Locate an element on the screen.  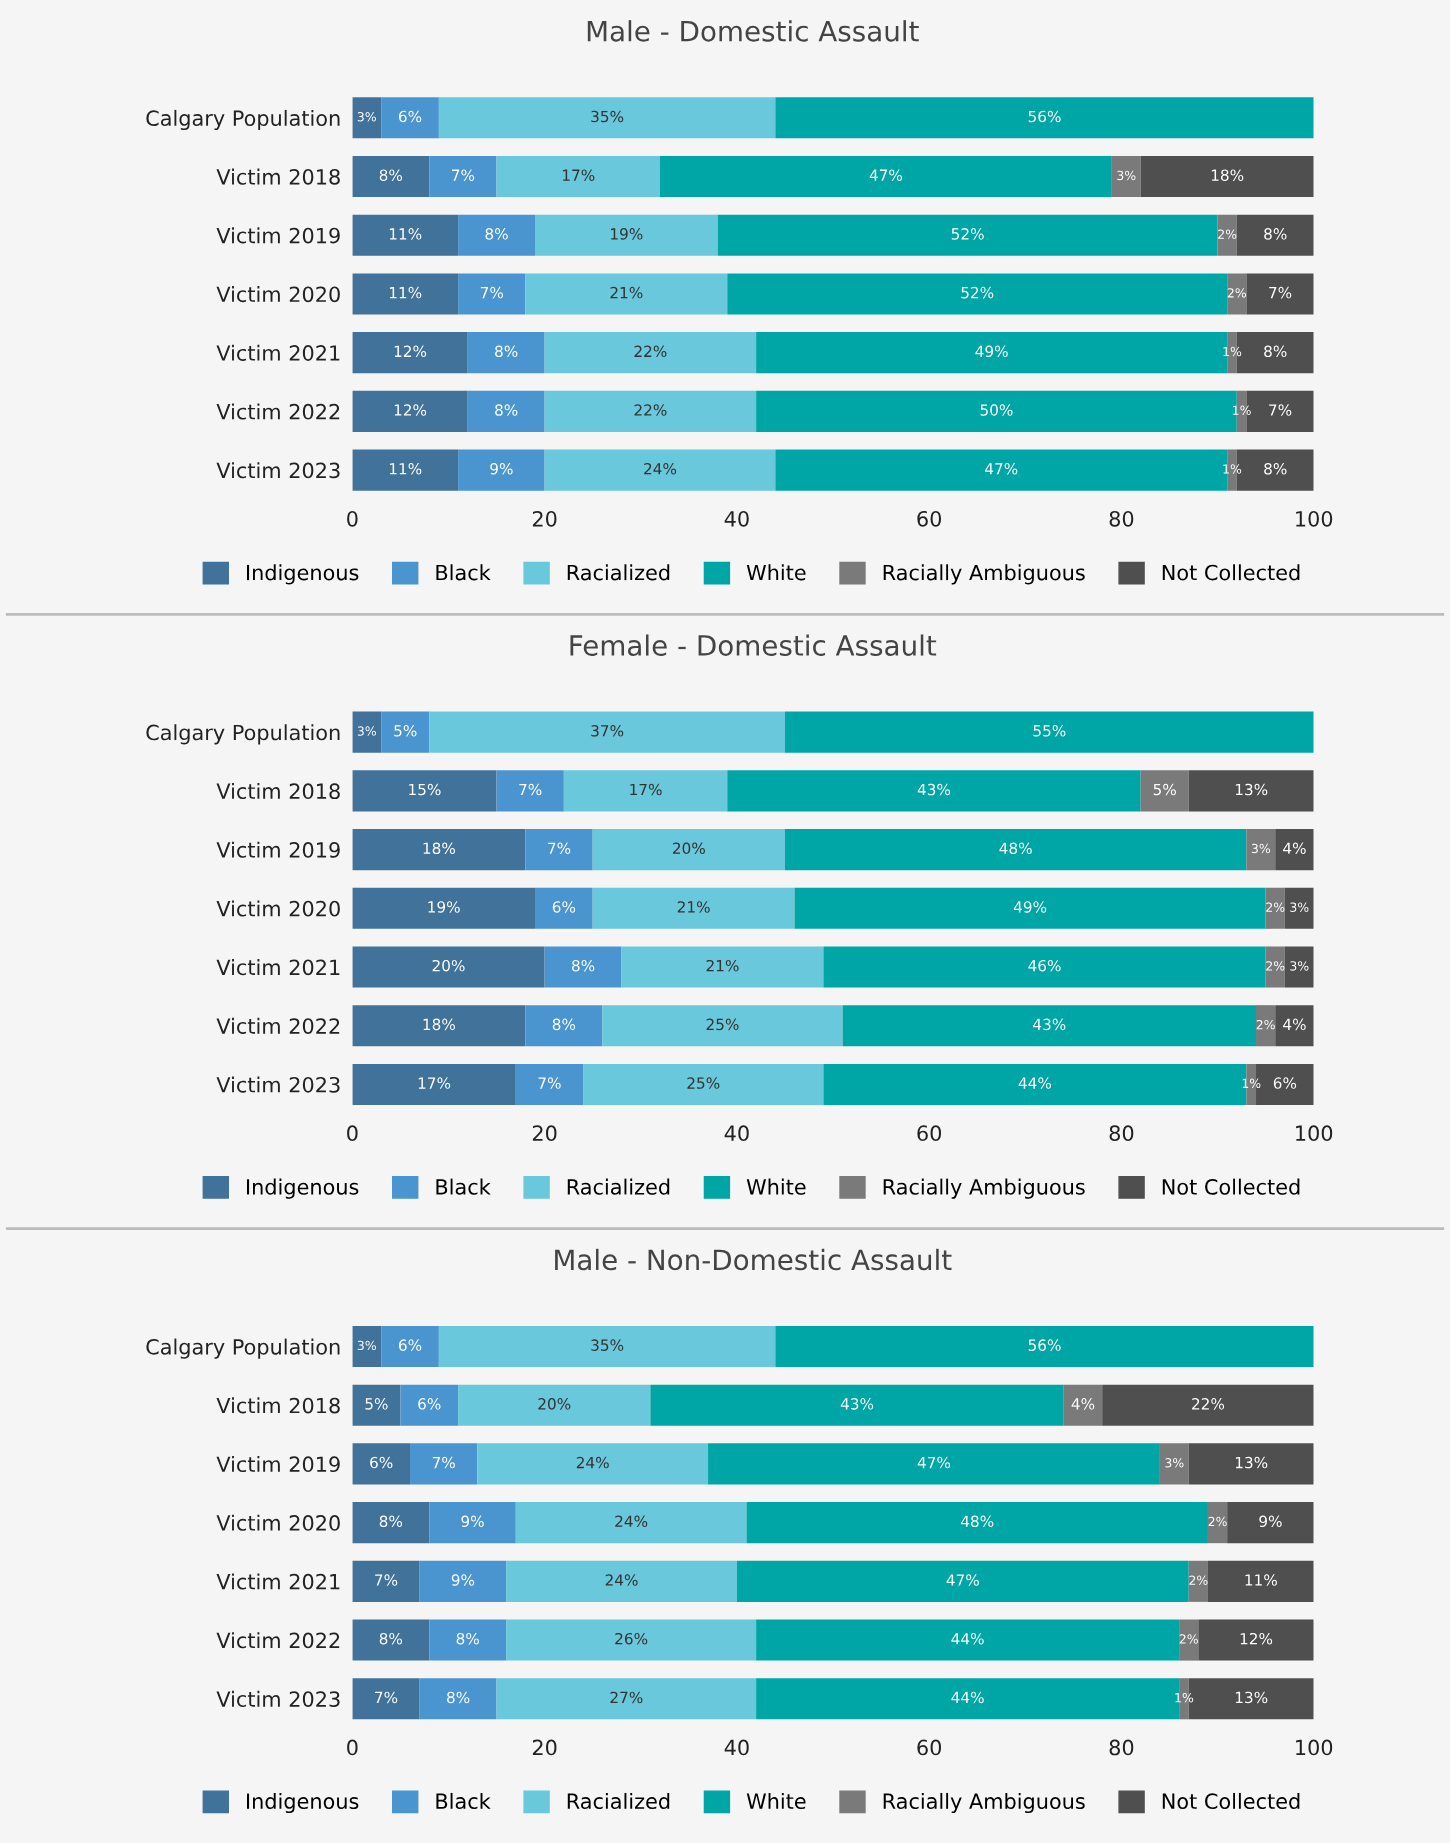
data-label: 12% is located at coordinates (1256, 1638).